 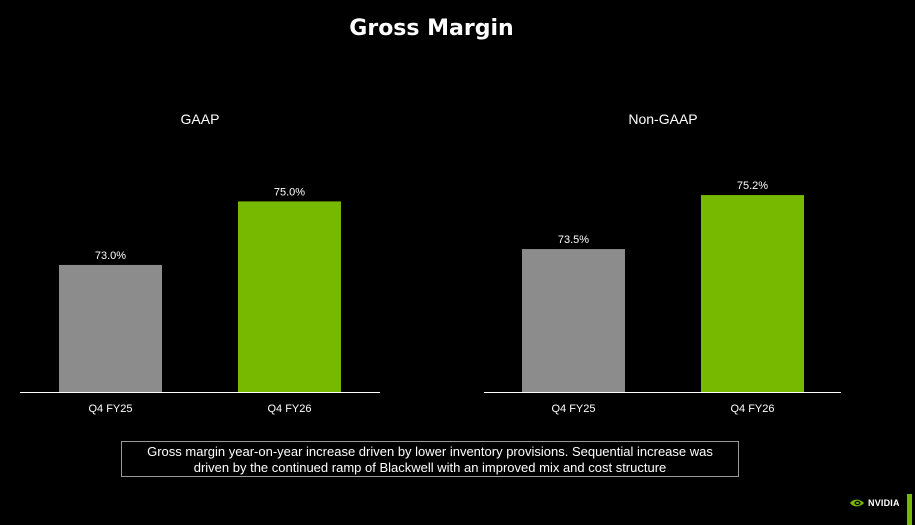 I want to click on nvidia-logo: NVIDIA, so click(x=874, y=503).